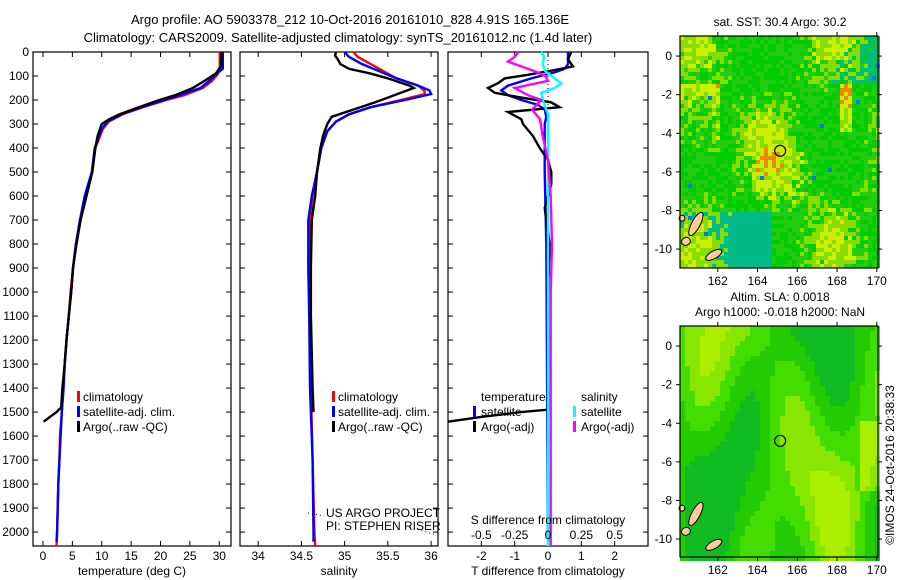 The height and width of the screenshot is (580, 900). I want to click on legend-swatch, so click(574, 411).